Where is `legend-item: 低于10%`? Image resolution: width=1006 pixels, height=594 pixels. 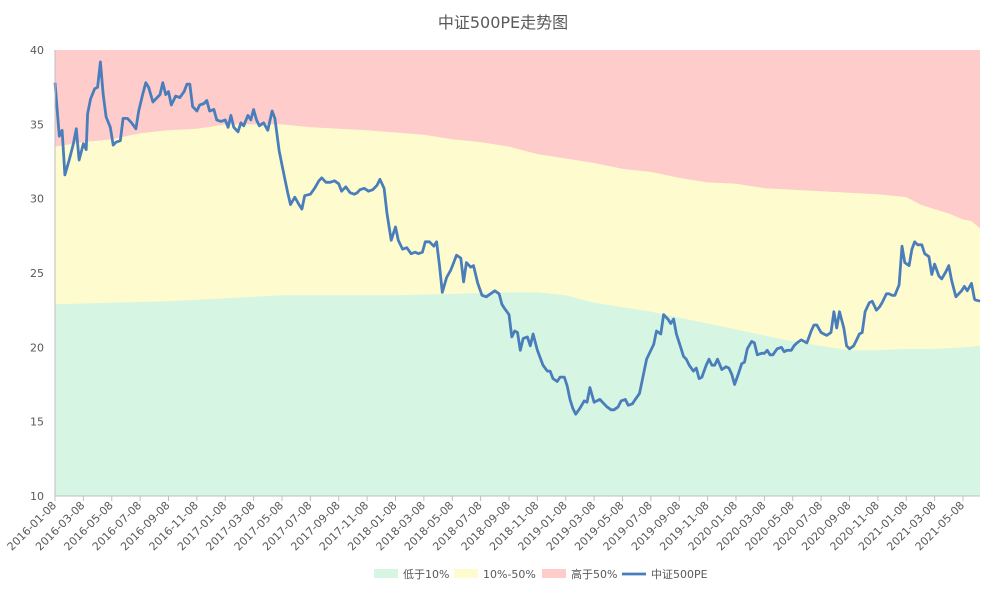 legend-item: 低于10% is located at coordinates (411, 574).